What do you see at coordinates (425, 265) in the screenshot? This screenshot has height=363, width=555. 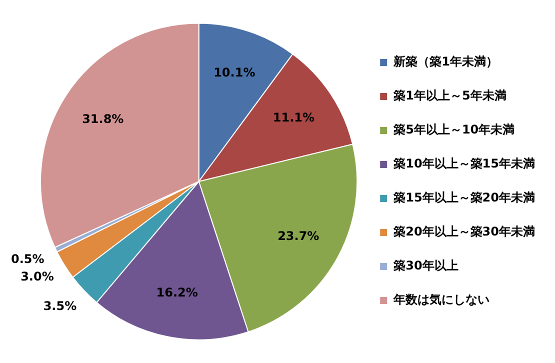 I see `legend-label: 築30年以上` at bounding box center [425, 265].